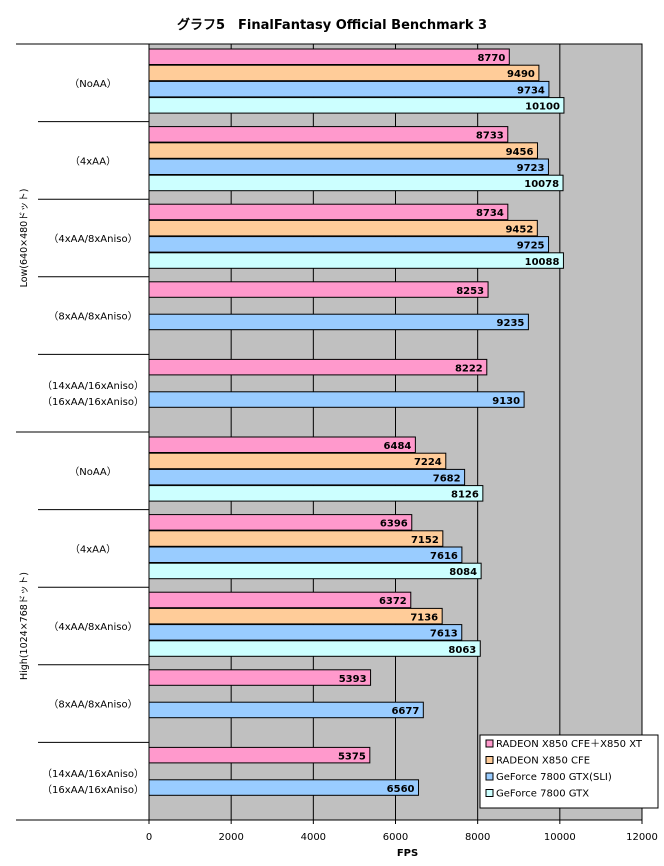 The width and height of the screenshot is (664, 866). Describe the element at coordinates (469, 368) in the screenshot. I see `data-label: 8222` at that location.